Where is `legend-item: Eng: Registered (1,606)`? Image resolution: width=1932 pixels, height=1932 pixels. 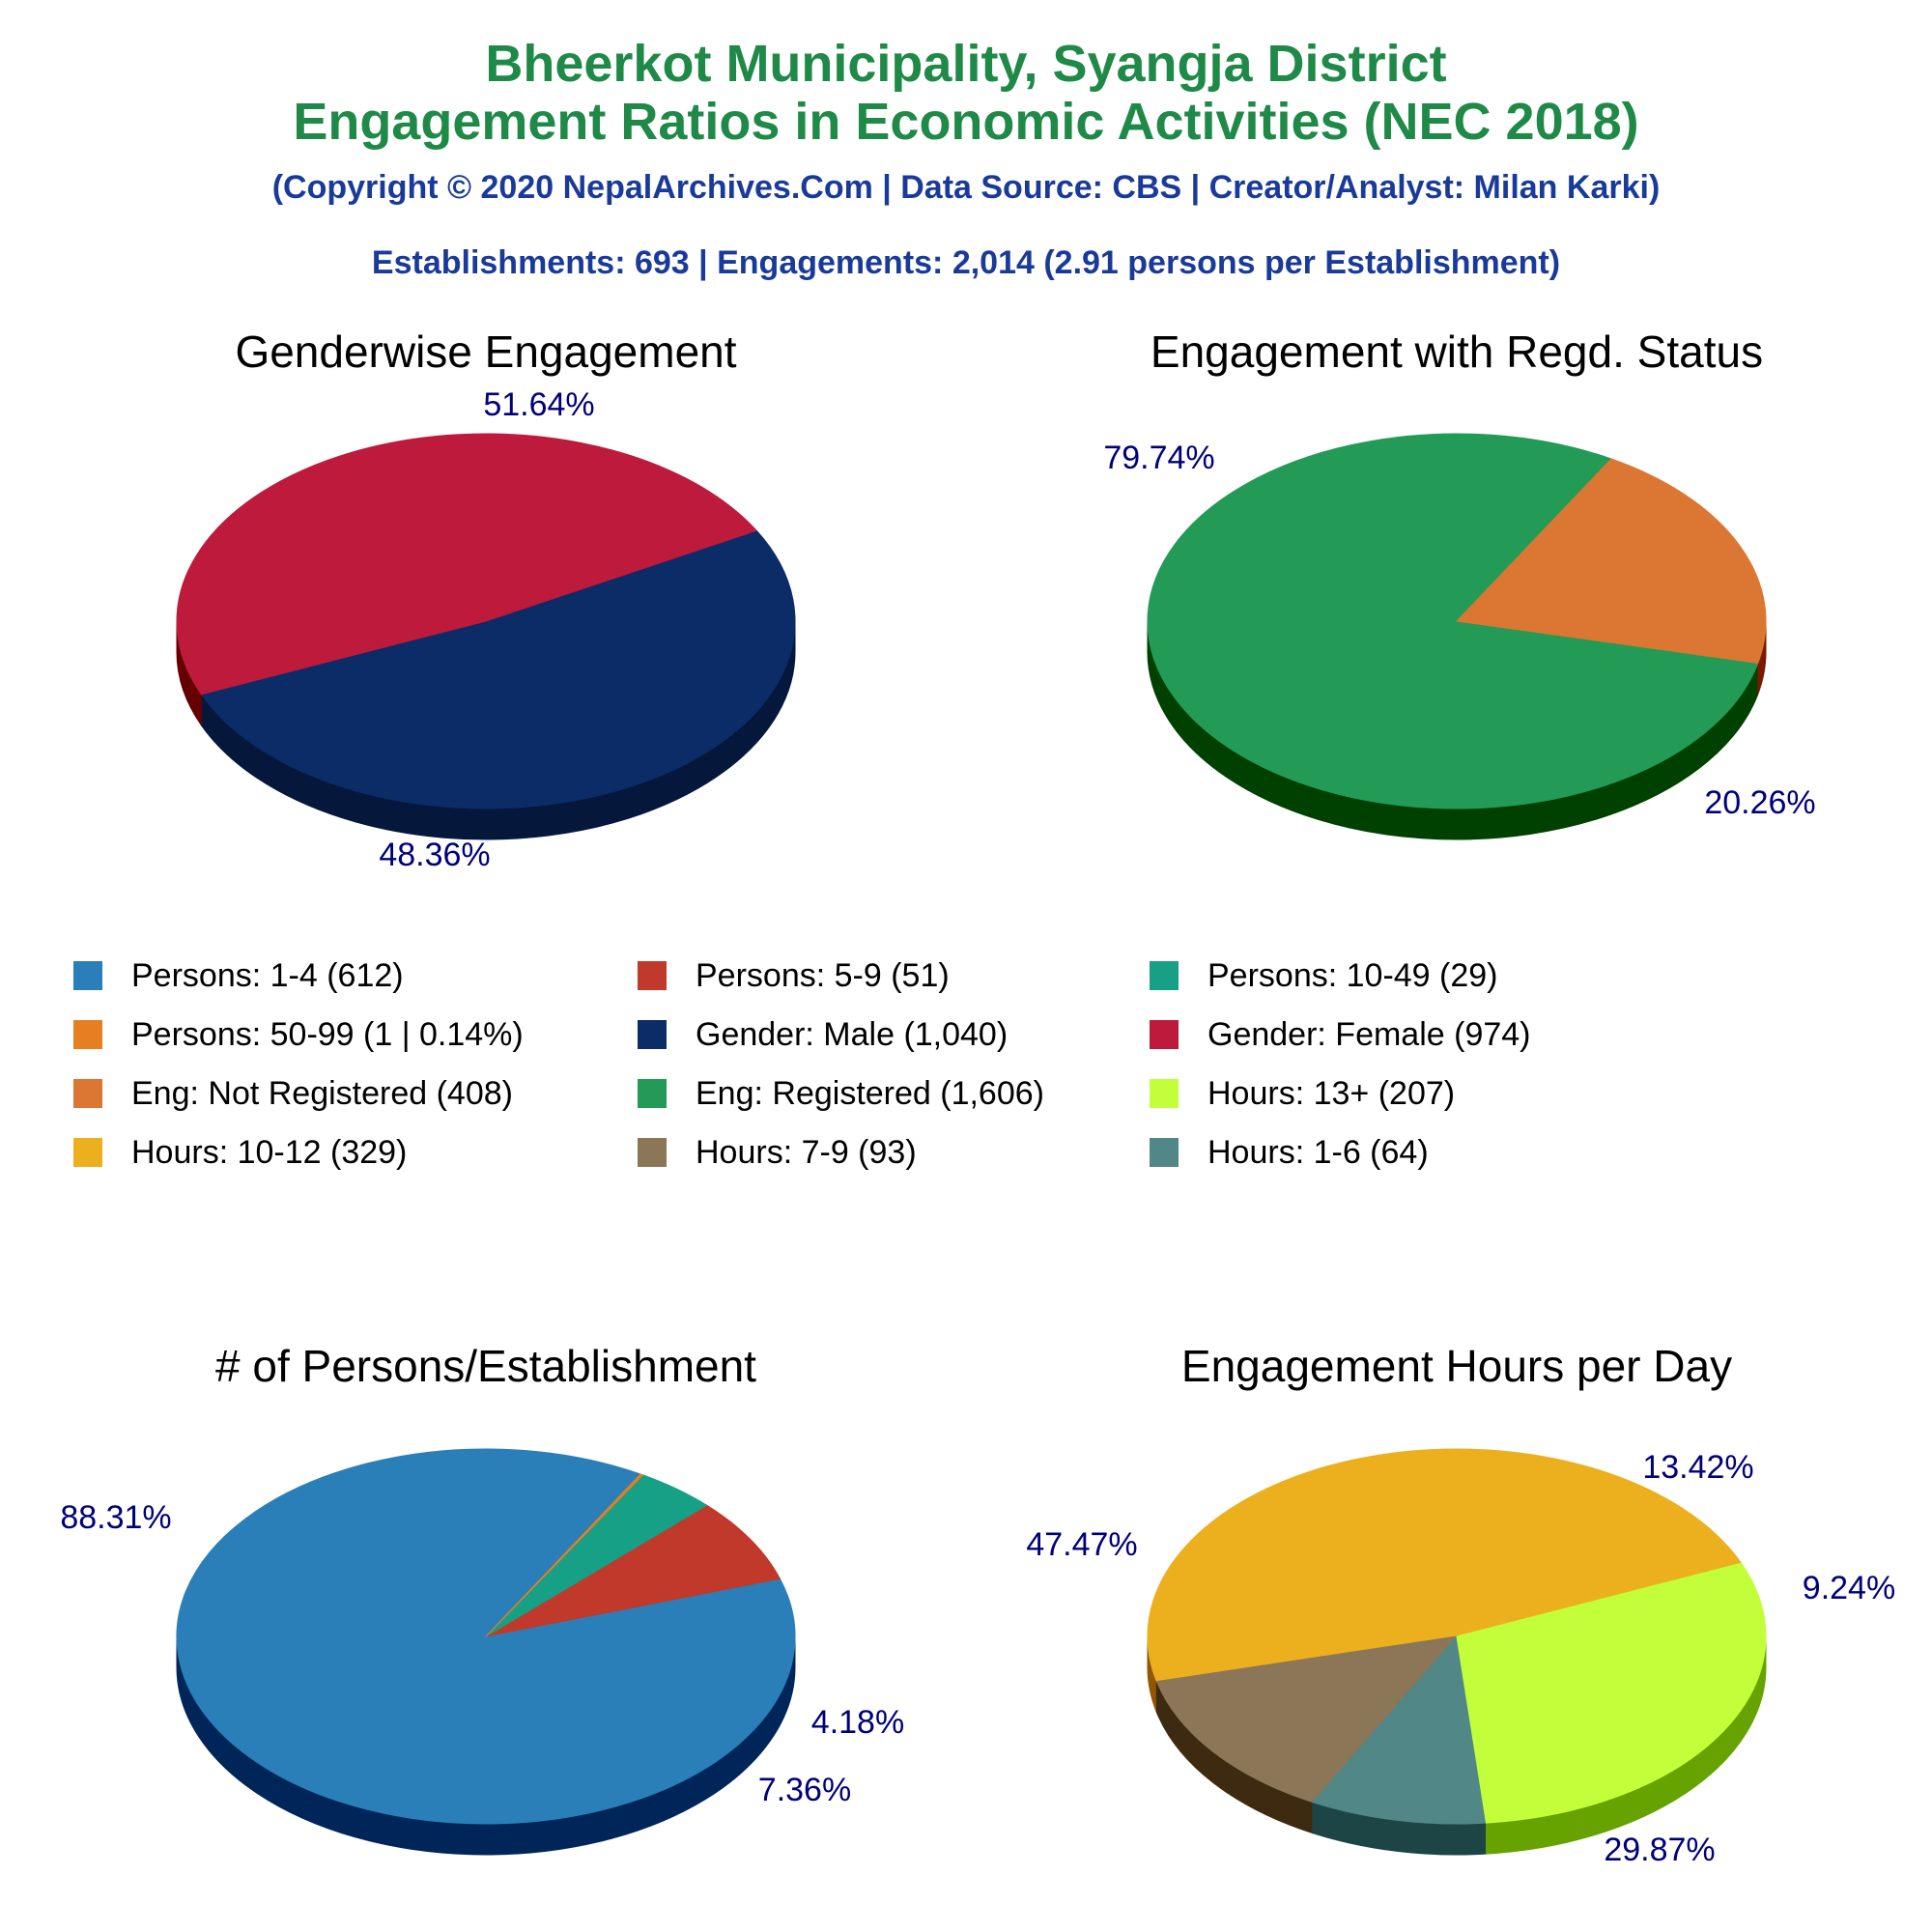 legend-item: Eng: Registered (1,606) is located at coordinates (841, 1093).